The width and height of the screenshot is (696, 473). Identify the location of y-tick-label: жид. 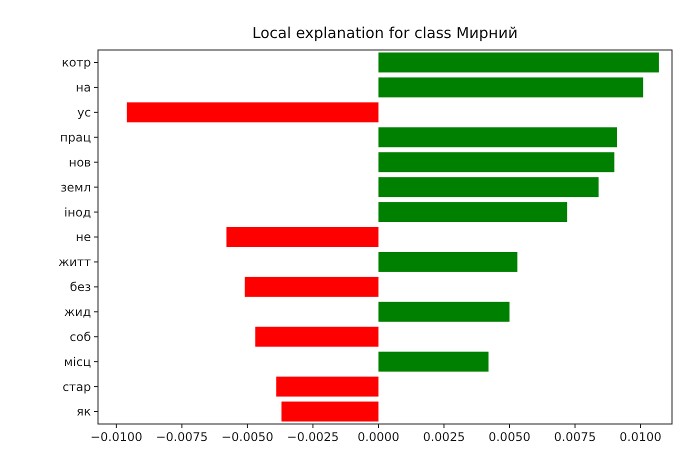
(77, 312).